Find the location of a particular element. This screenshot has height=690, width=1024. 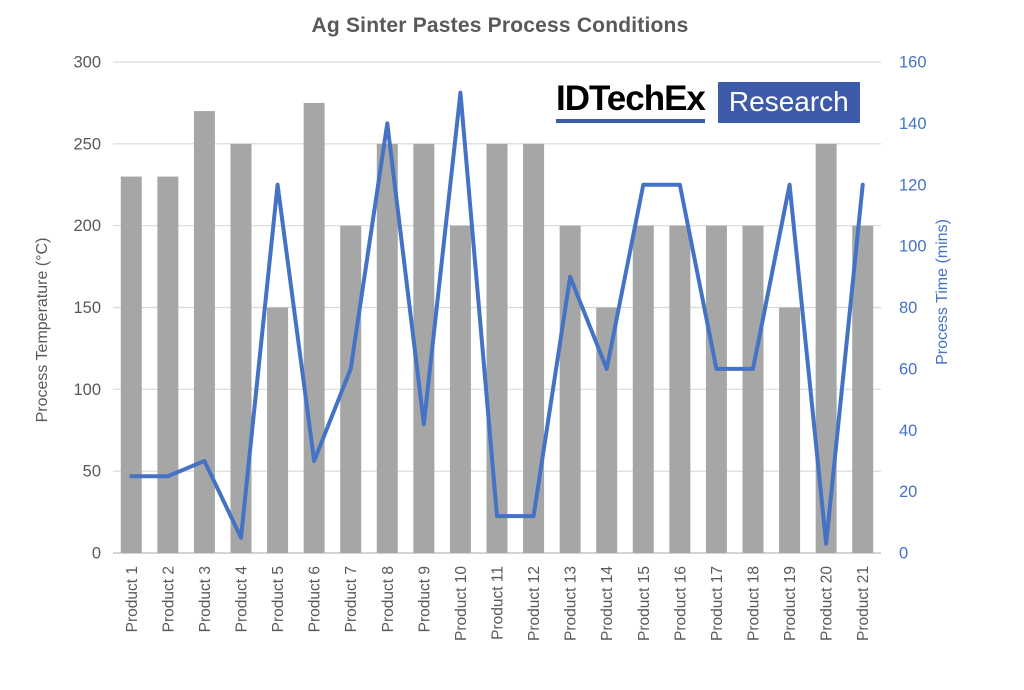

x-axis-category-label: Product 20 is located at coordinates (827, 603).